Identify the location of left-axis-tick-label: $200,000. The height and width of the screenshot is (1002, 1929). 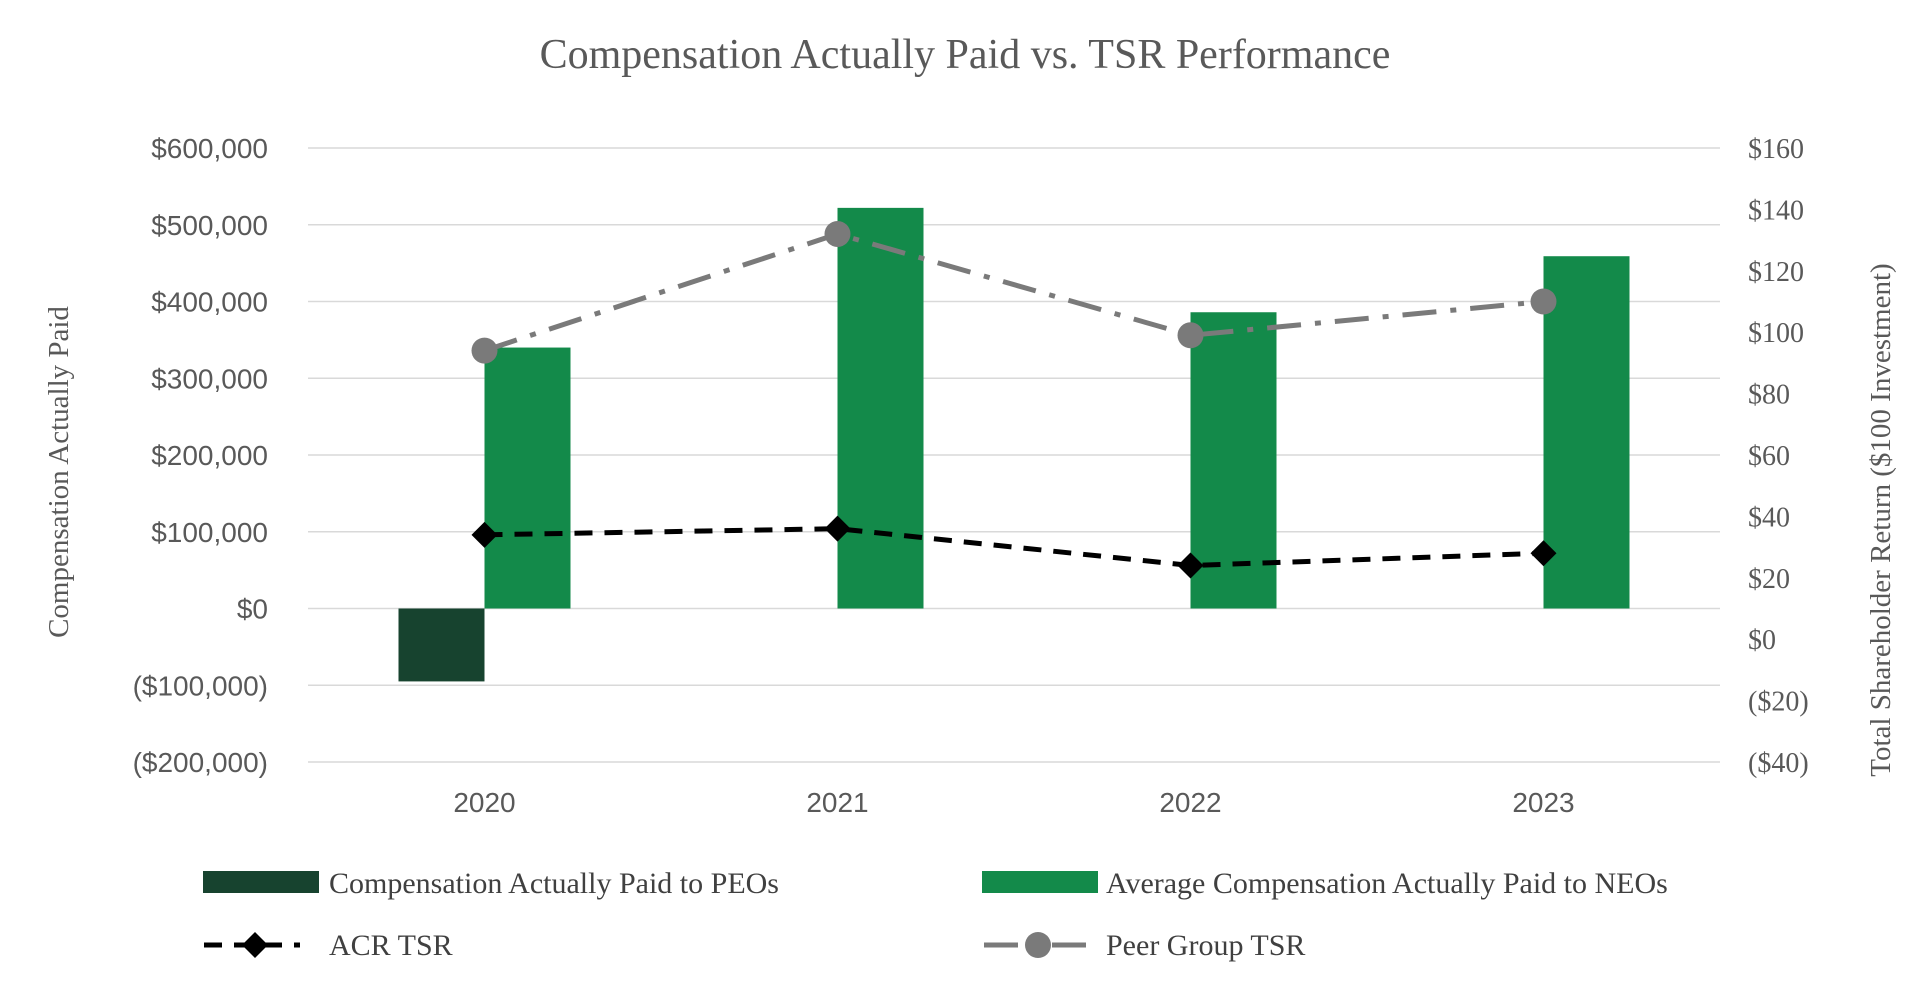
(209, 455).